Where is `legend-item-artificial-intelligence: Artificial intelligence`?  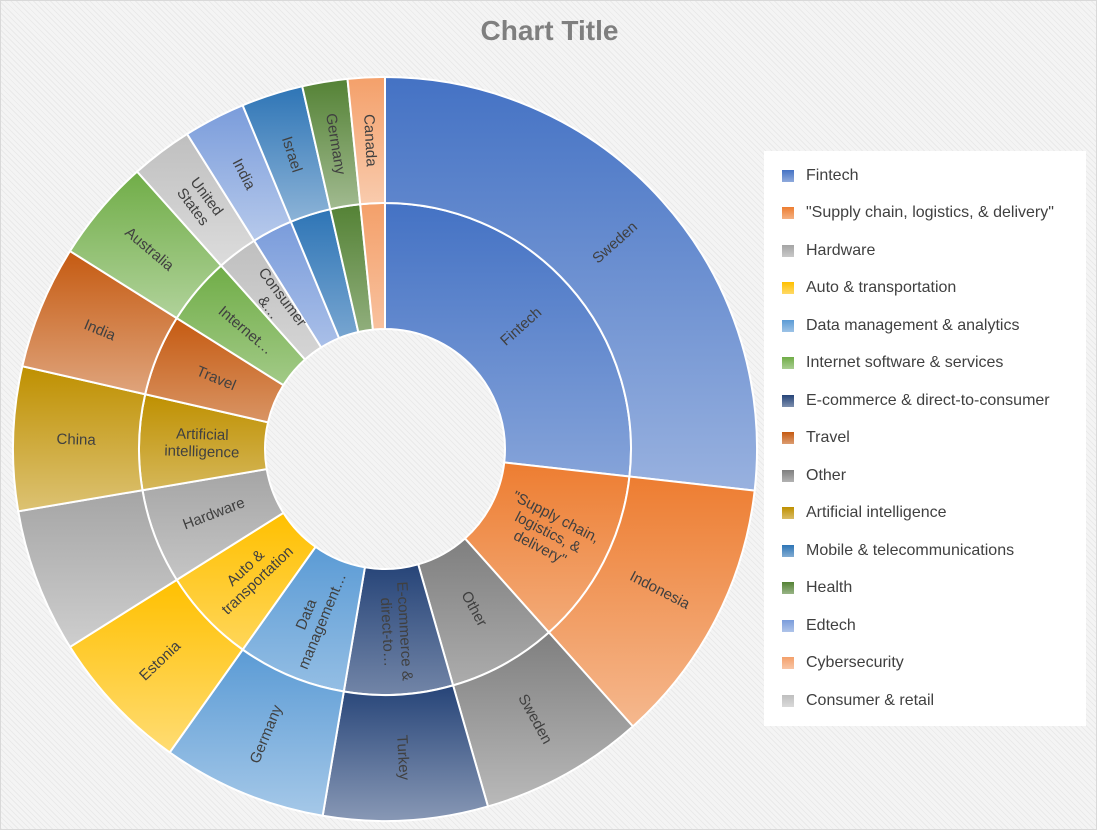 legend-item-artificial-intelligence: Artificial intelligence is located at coordinates (929, 514).